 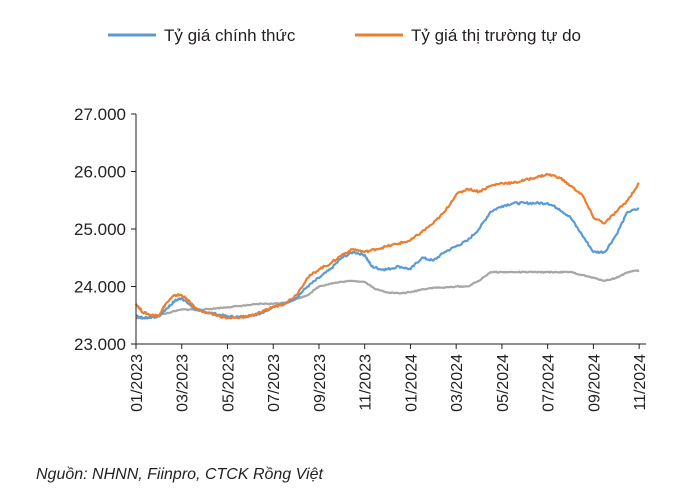 What do you see at coordinates (411, 383) in the screenshot?
I see `x-tick-label: 01/2024` at bounding box center [411, 383].